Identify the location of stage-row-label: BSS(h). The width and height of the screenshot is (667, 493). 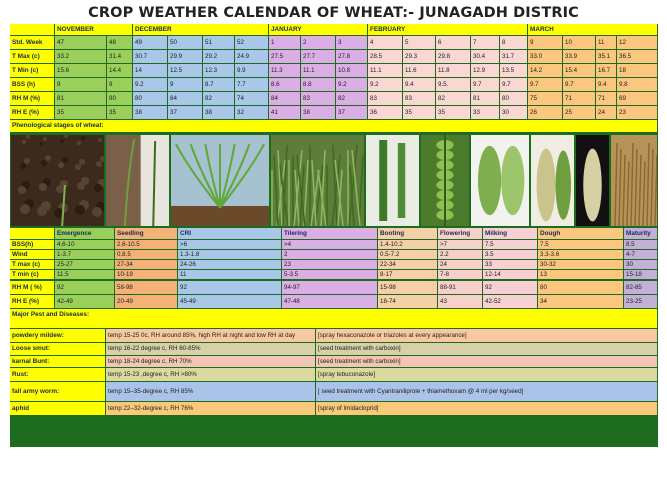
(32, 244).